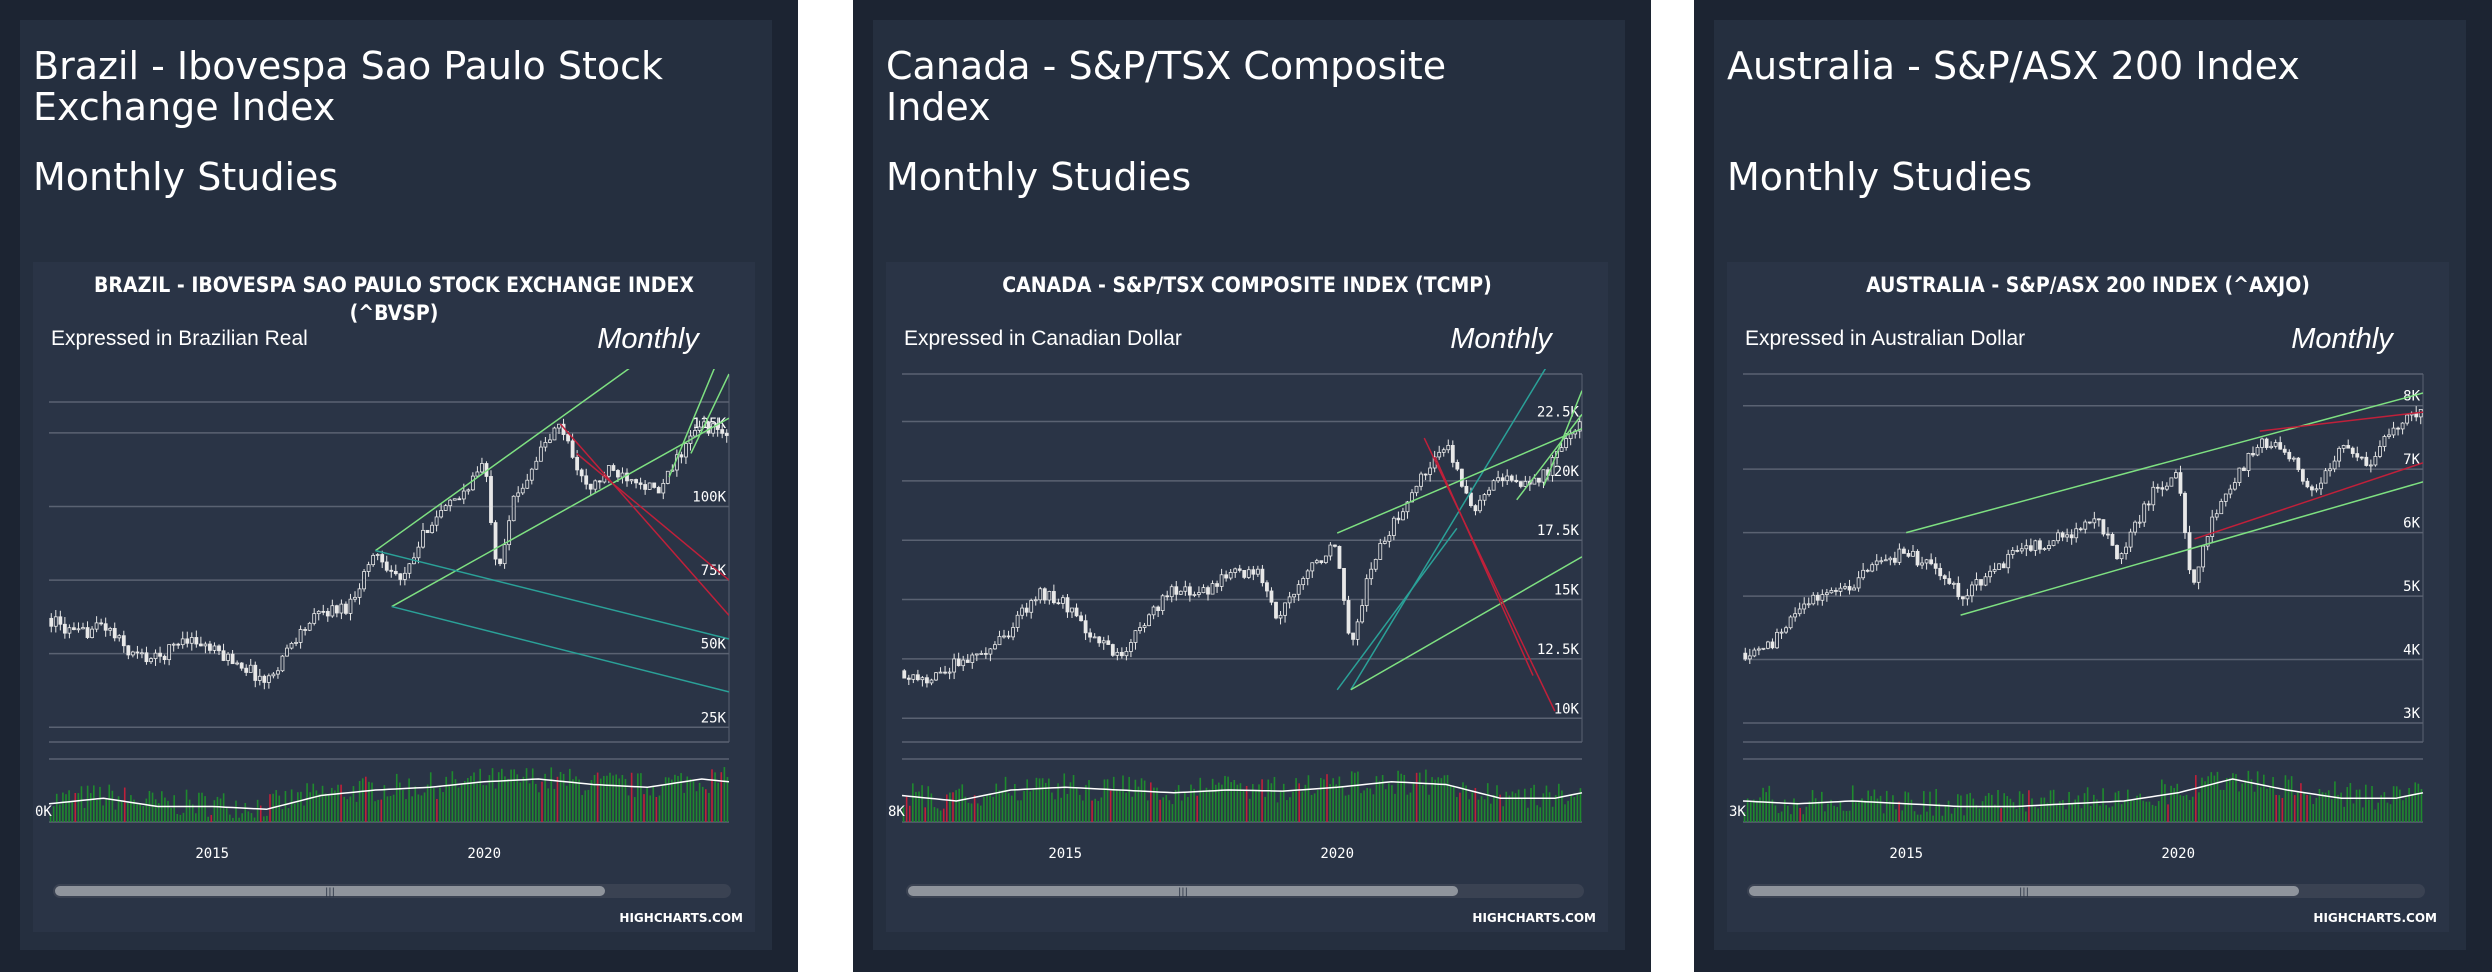 The height and width of the screenshot is (972, 2492). I want to click on highcharts-credit-link: HIGHCHARTS.COM, so click(2375, 918).